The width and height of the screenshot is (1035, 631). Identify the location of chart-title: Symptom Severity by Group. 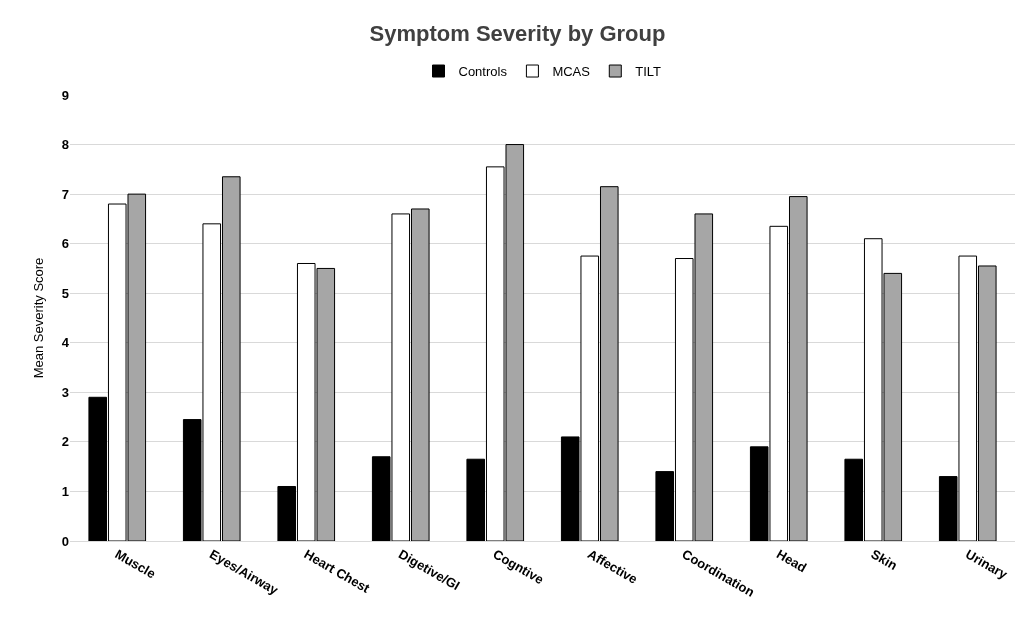
(517, 33).